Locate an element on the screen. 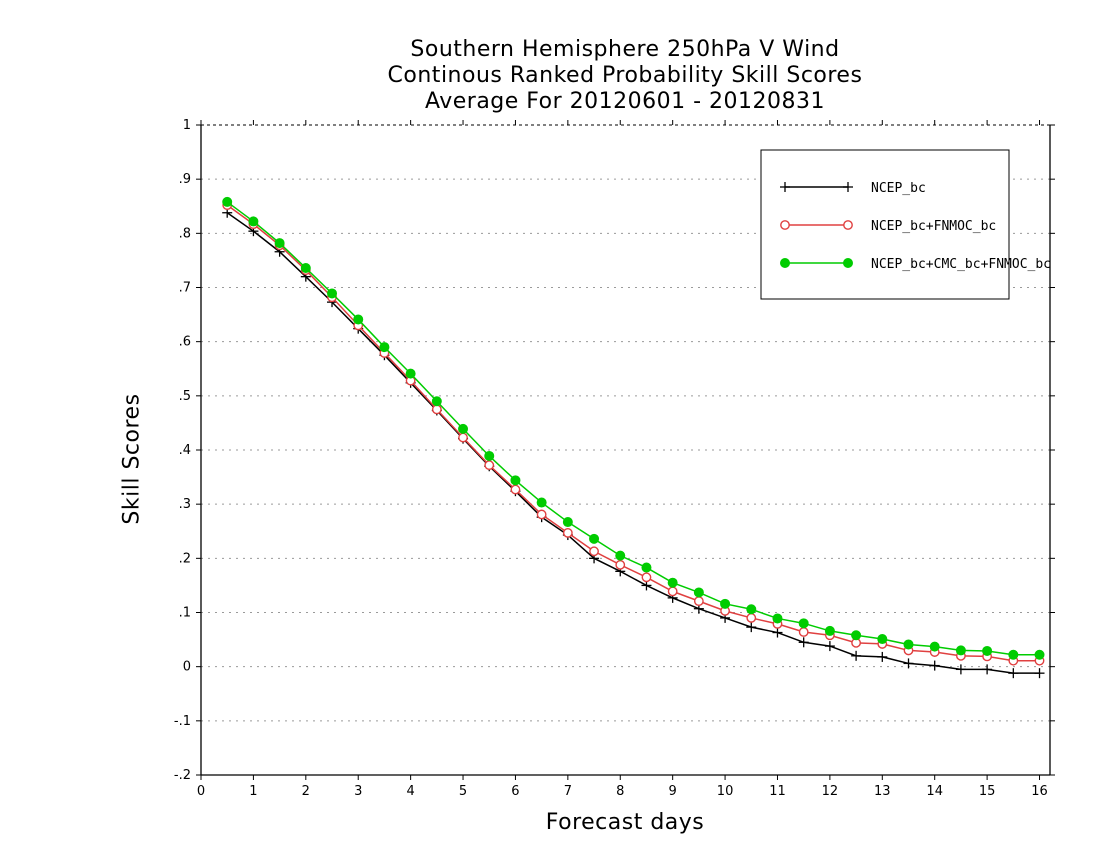 This screenshot has height=850, width=1100. x-tick-label: 3 is located at coordinates (358, 791).